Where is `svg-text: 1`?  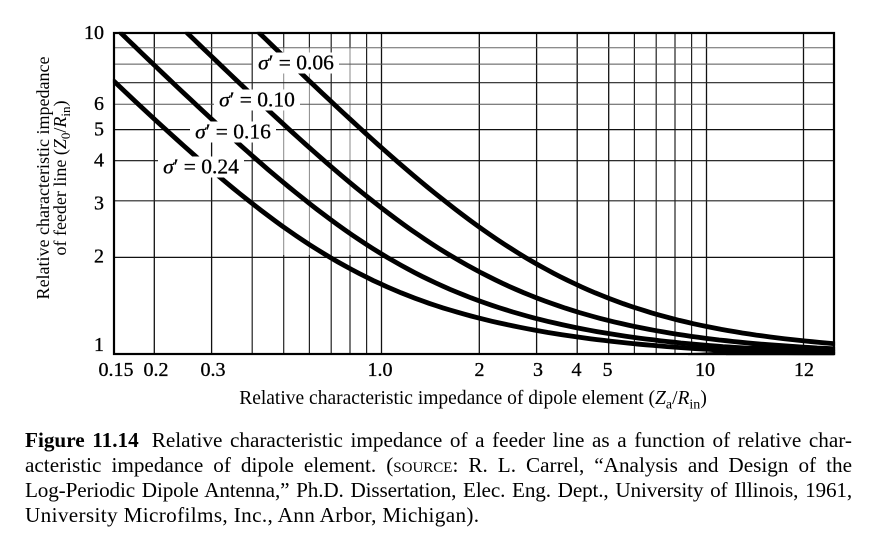 svg-text: 1 is located at coordinates (99, 345).